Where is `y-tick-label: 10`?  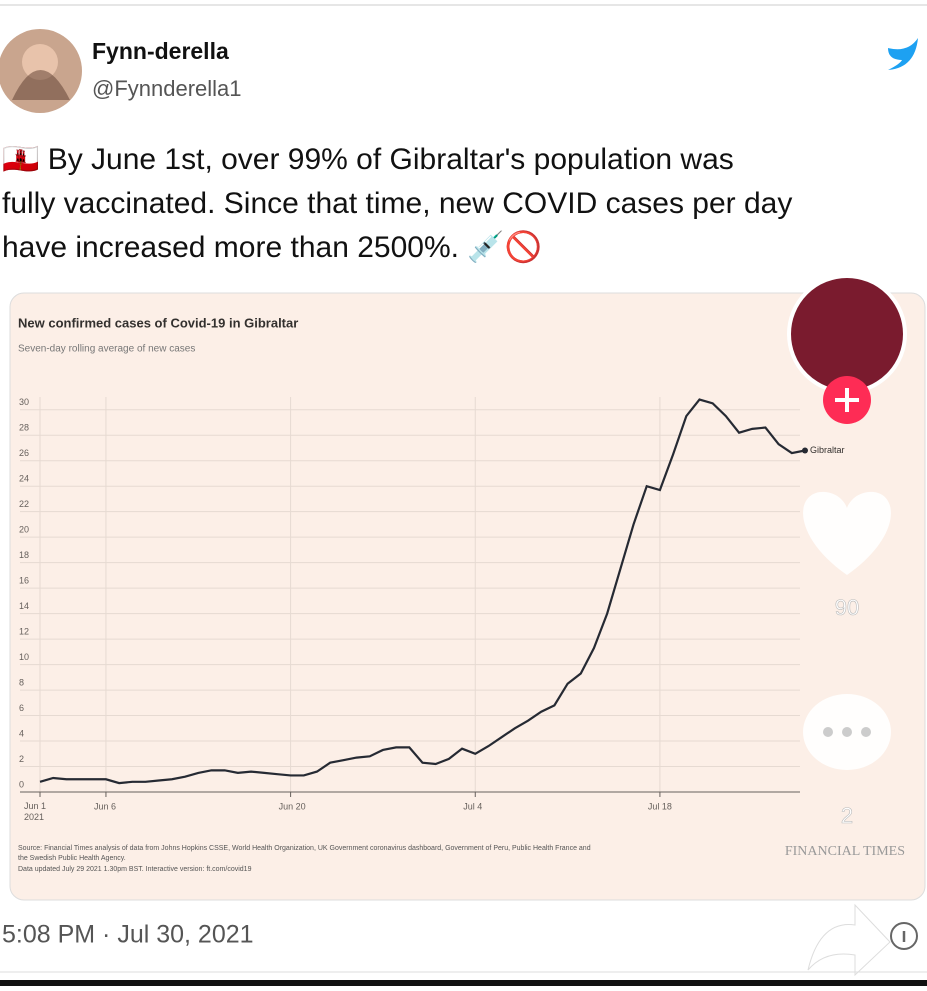 y-tick-label: 10 is located at coordinates (24, 657).